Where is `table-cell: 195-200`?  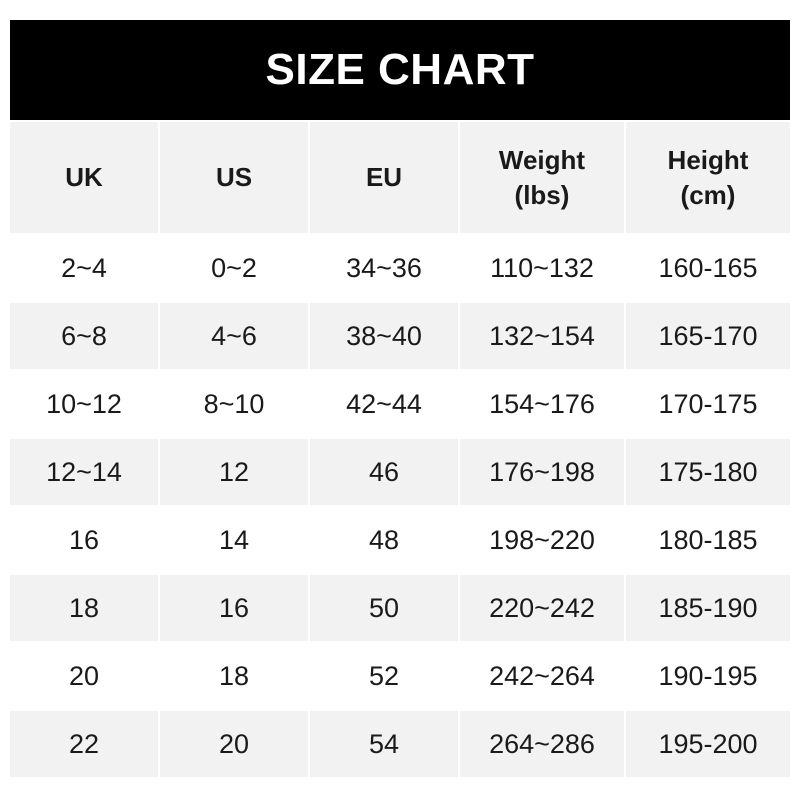 table-cell: 195-200 is located at coordinates (708, 744).